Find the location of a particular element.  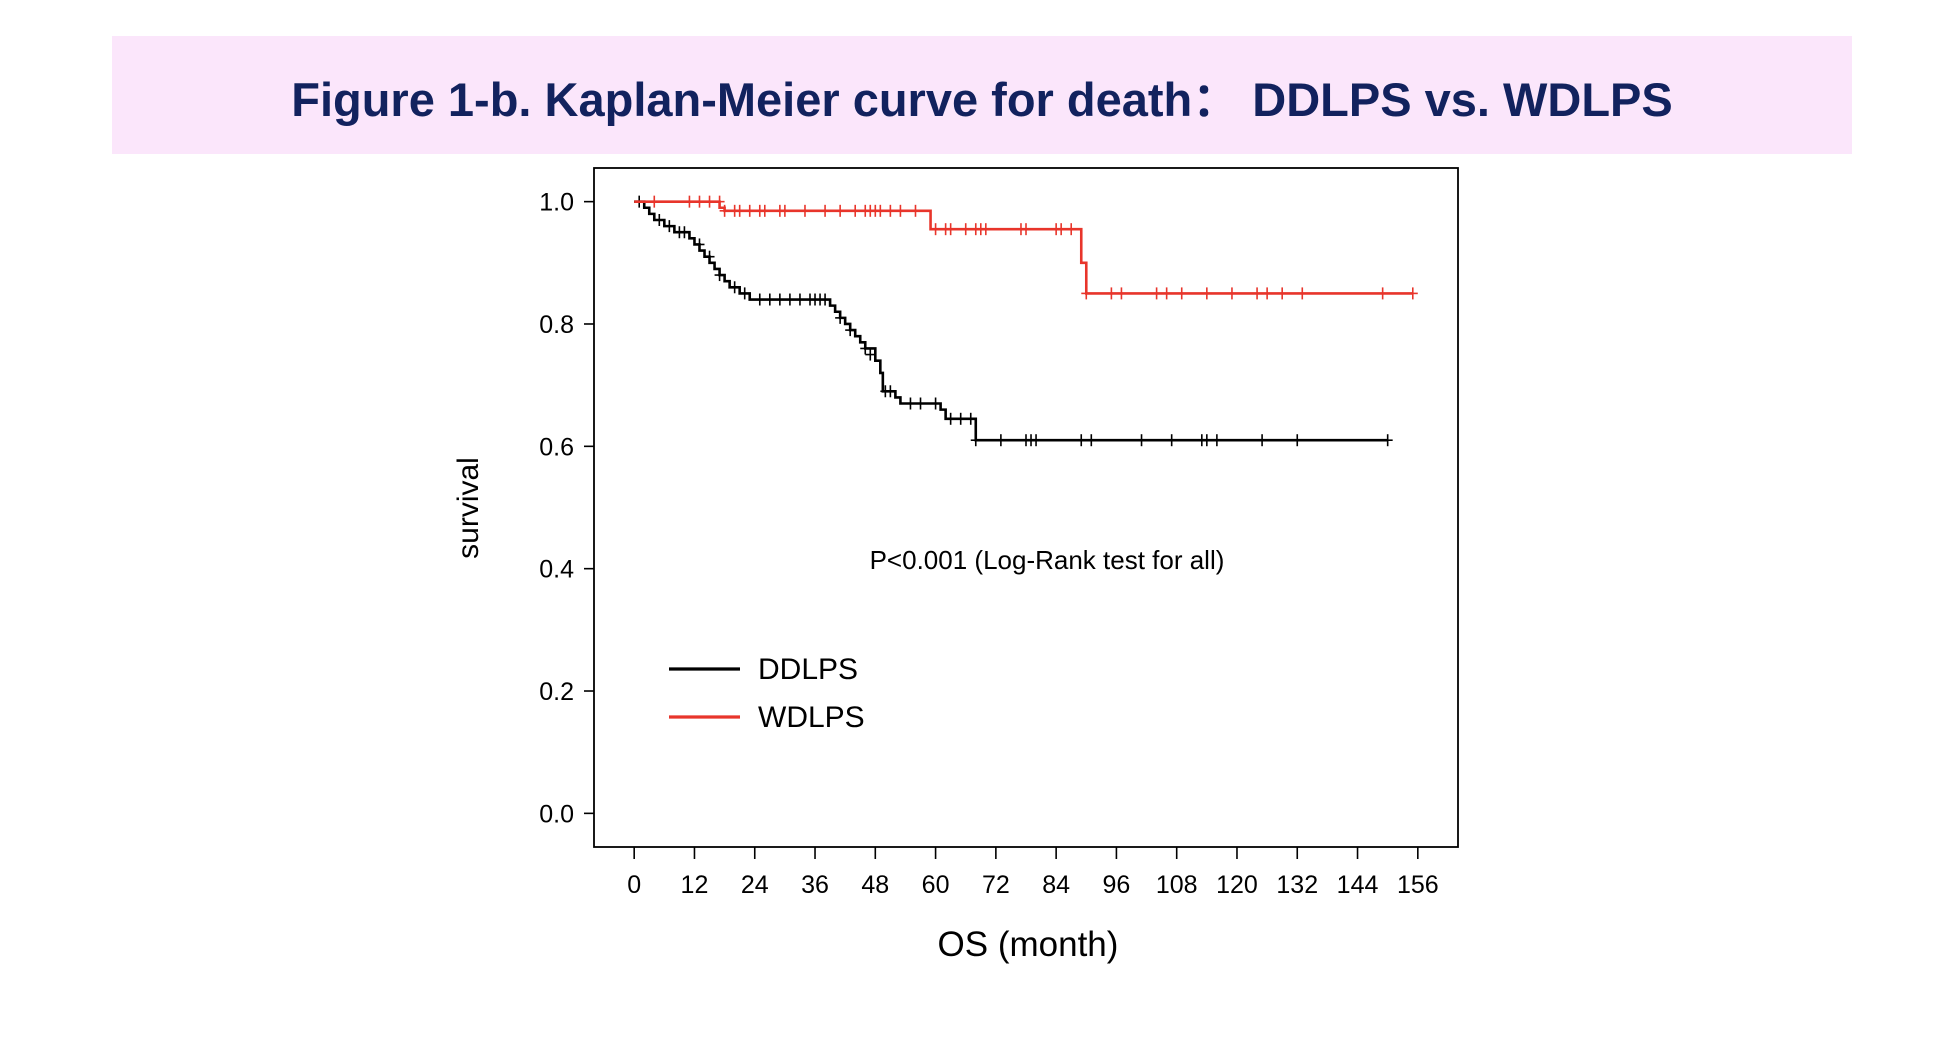

series-ddlps is located at coordinates (1013, 321).